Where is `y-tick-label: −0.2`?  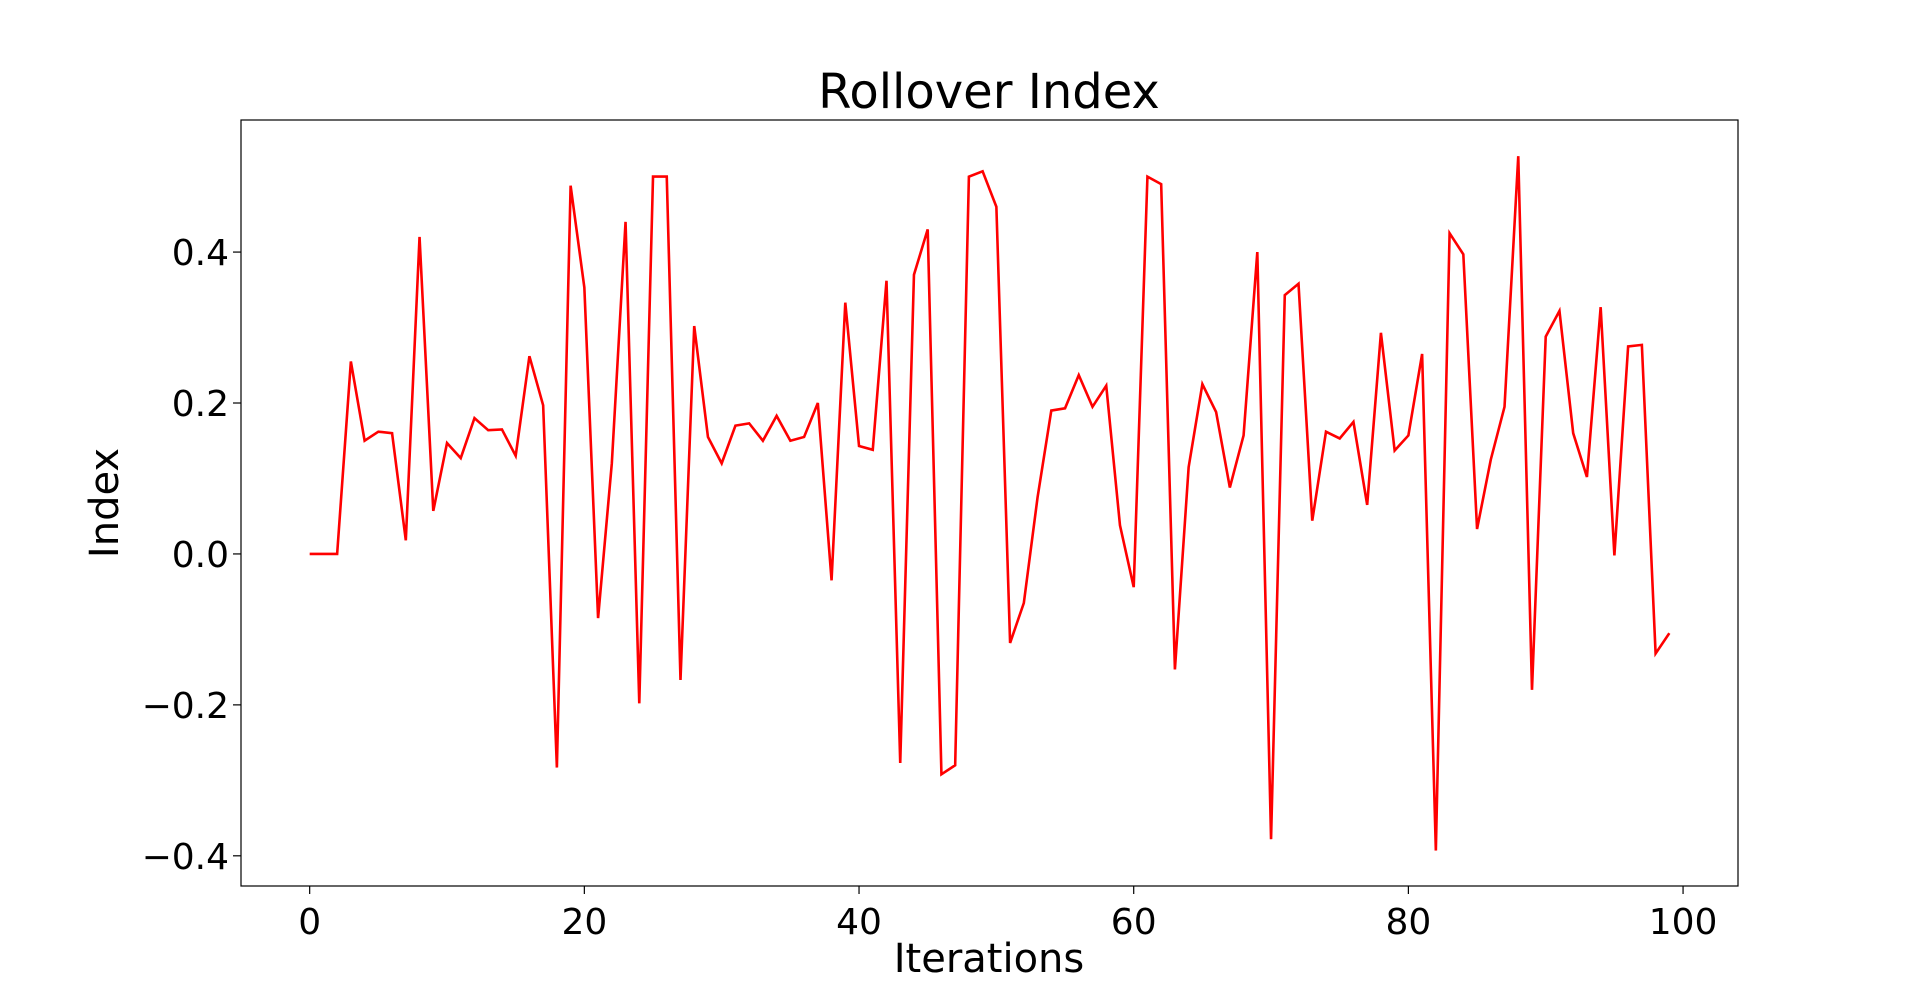
y-tick-label: −0.2 is located at coordinates (185, 706).